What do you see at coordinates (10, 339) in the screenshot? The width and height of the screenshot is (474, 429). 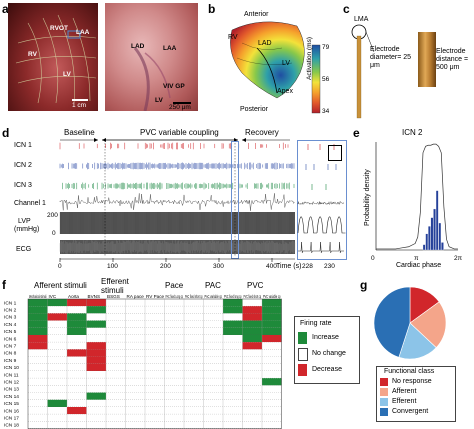 I see `row-label: ICN 6` at bounding box center [10, 339].